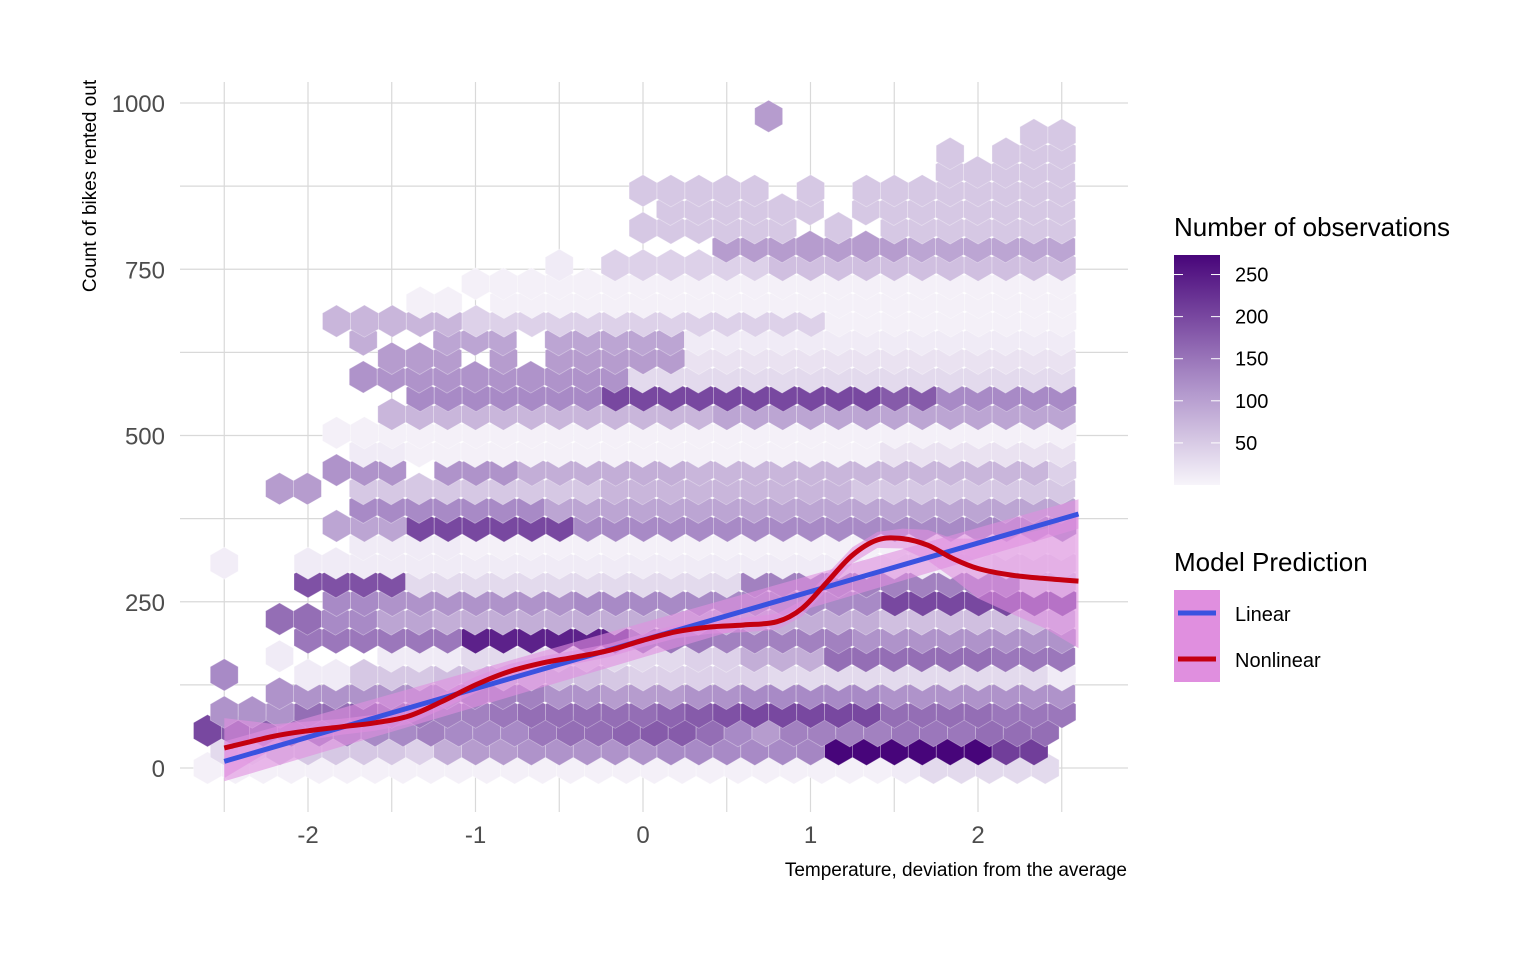  Describe the element at coordinates (1251, 402) in the screenshot. I see `color-bar-label: 100` at that location.